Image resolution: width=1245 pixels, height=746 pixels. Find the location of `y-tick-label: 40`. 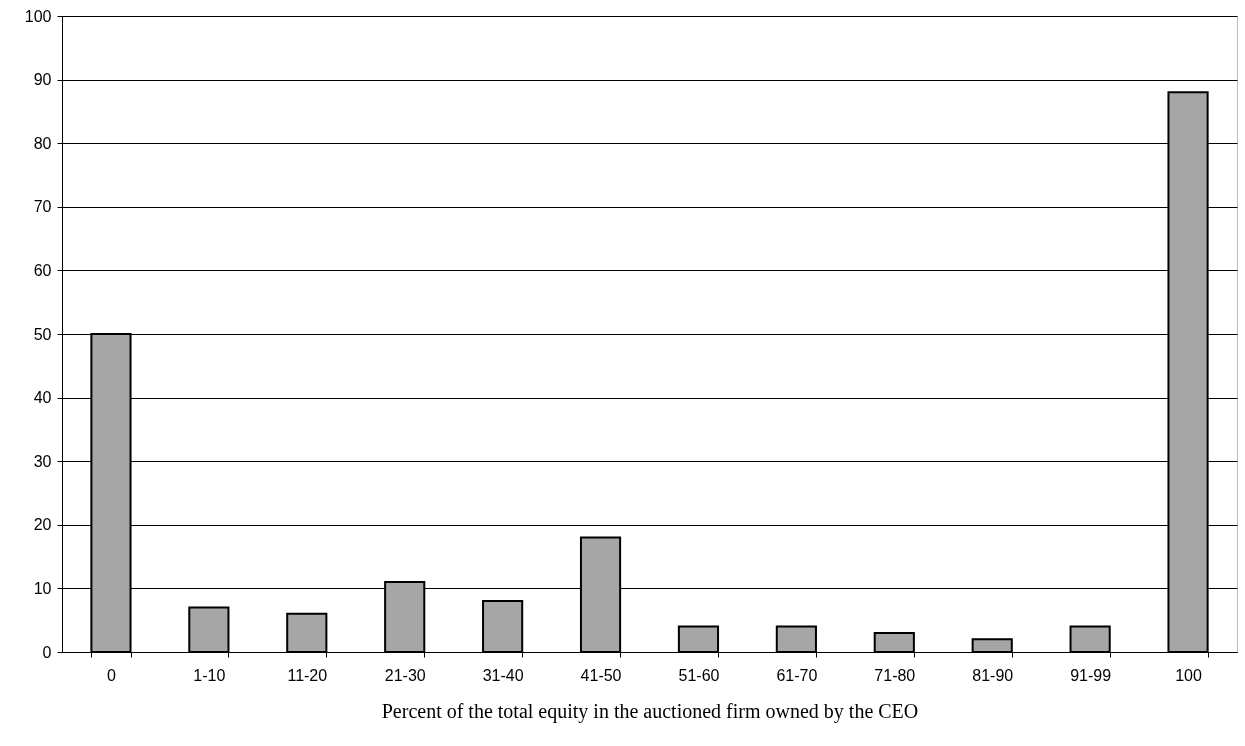

y-tick-label: 40 is located at coordinates (42, 398).